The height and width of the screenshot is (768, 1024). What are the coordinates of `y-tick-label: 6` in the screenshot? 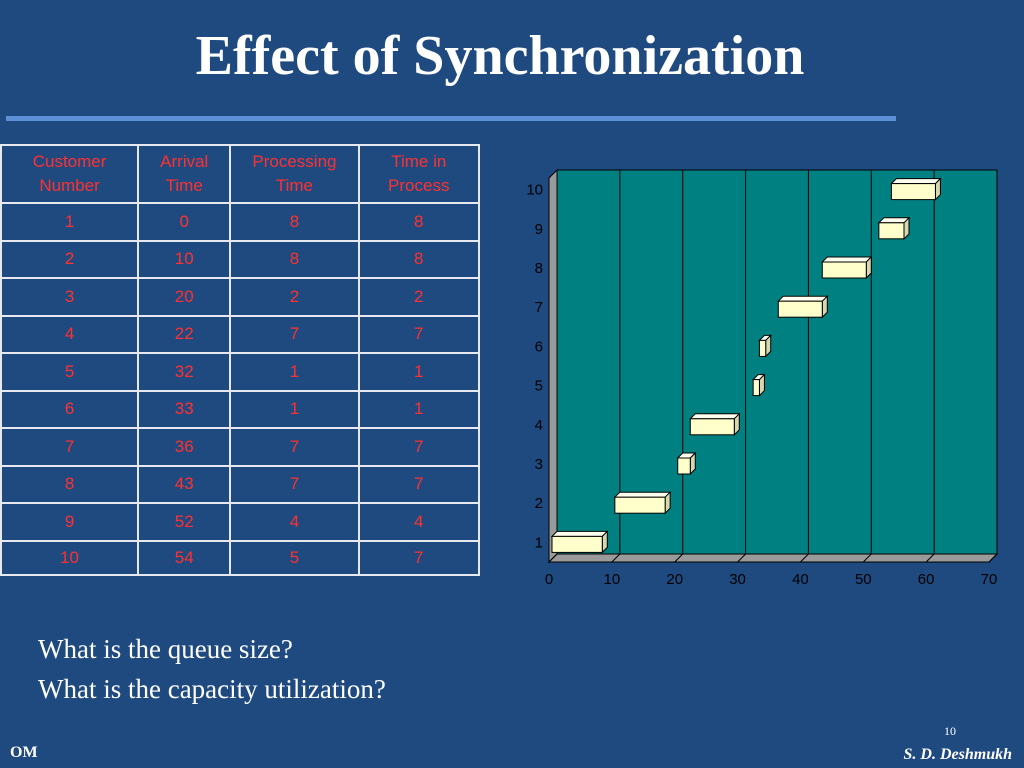 It's located at (539, 346).